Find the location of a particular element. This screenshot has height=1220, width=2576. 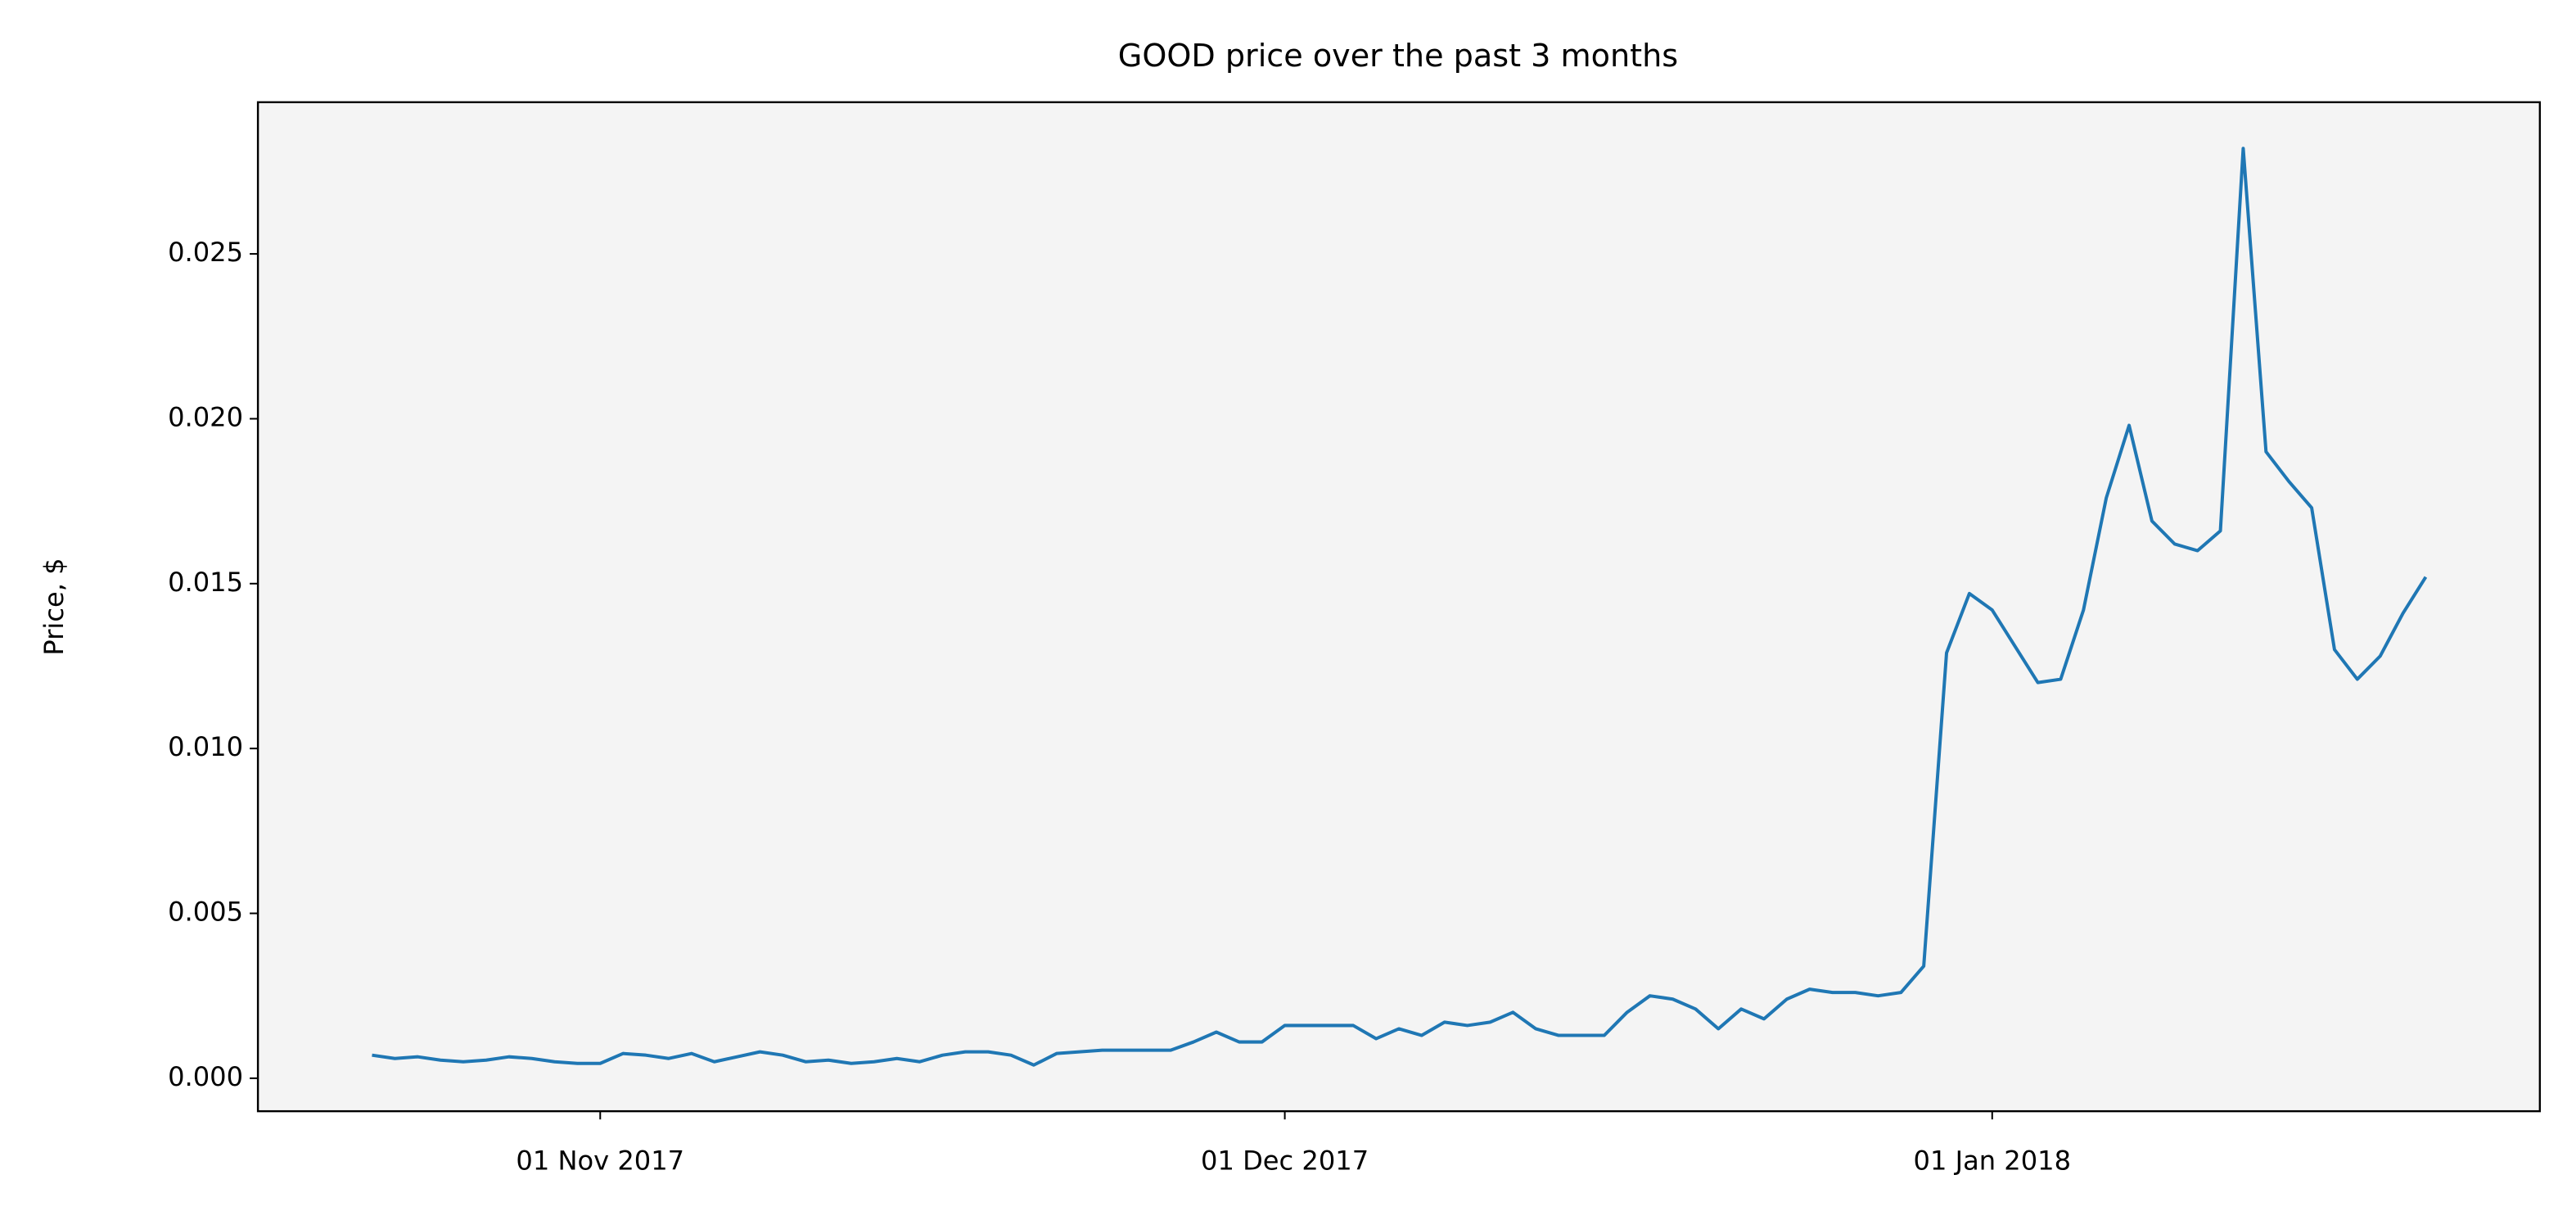

x-tick-label: 01 Nov 2017 is located at coordinates (600, 1160).